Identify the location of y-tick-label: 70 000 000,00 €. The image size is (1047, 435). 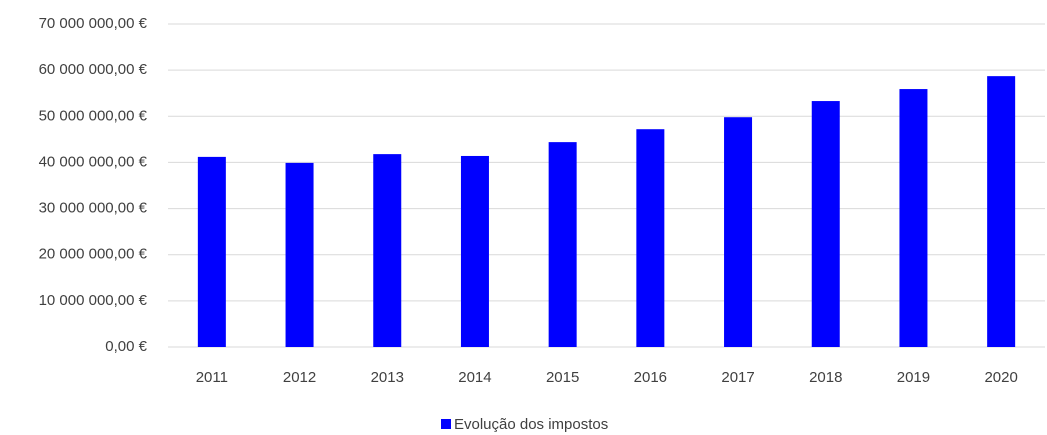
(93, 23).